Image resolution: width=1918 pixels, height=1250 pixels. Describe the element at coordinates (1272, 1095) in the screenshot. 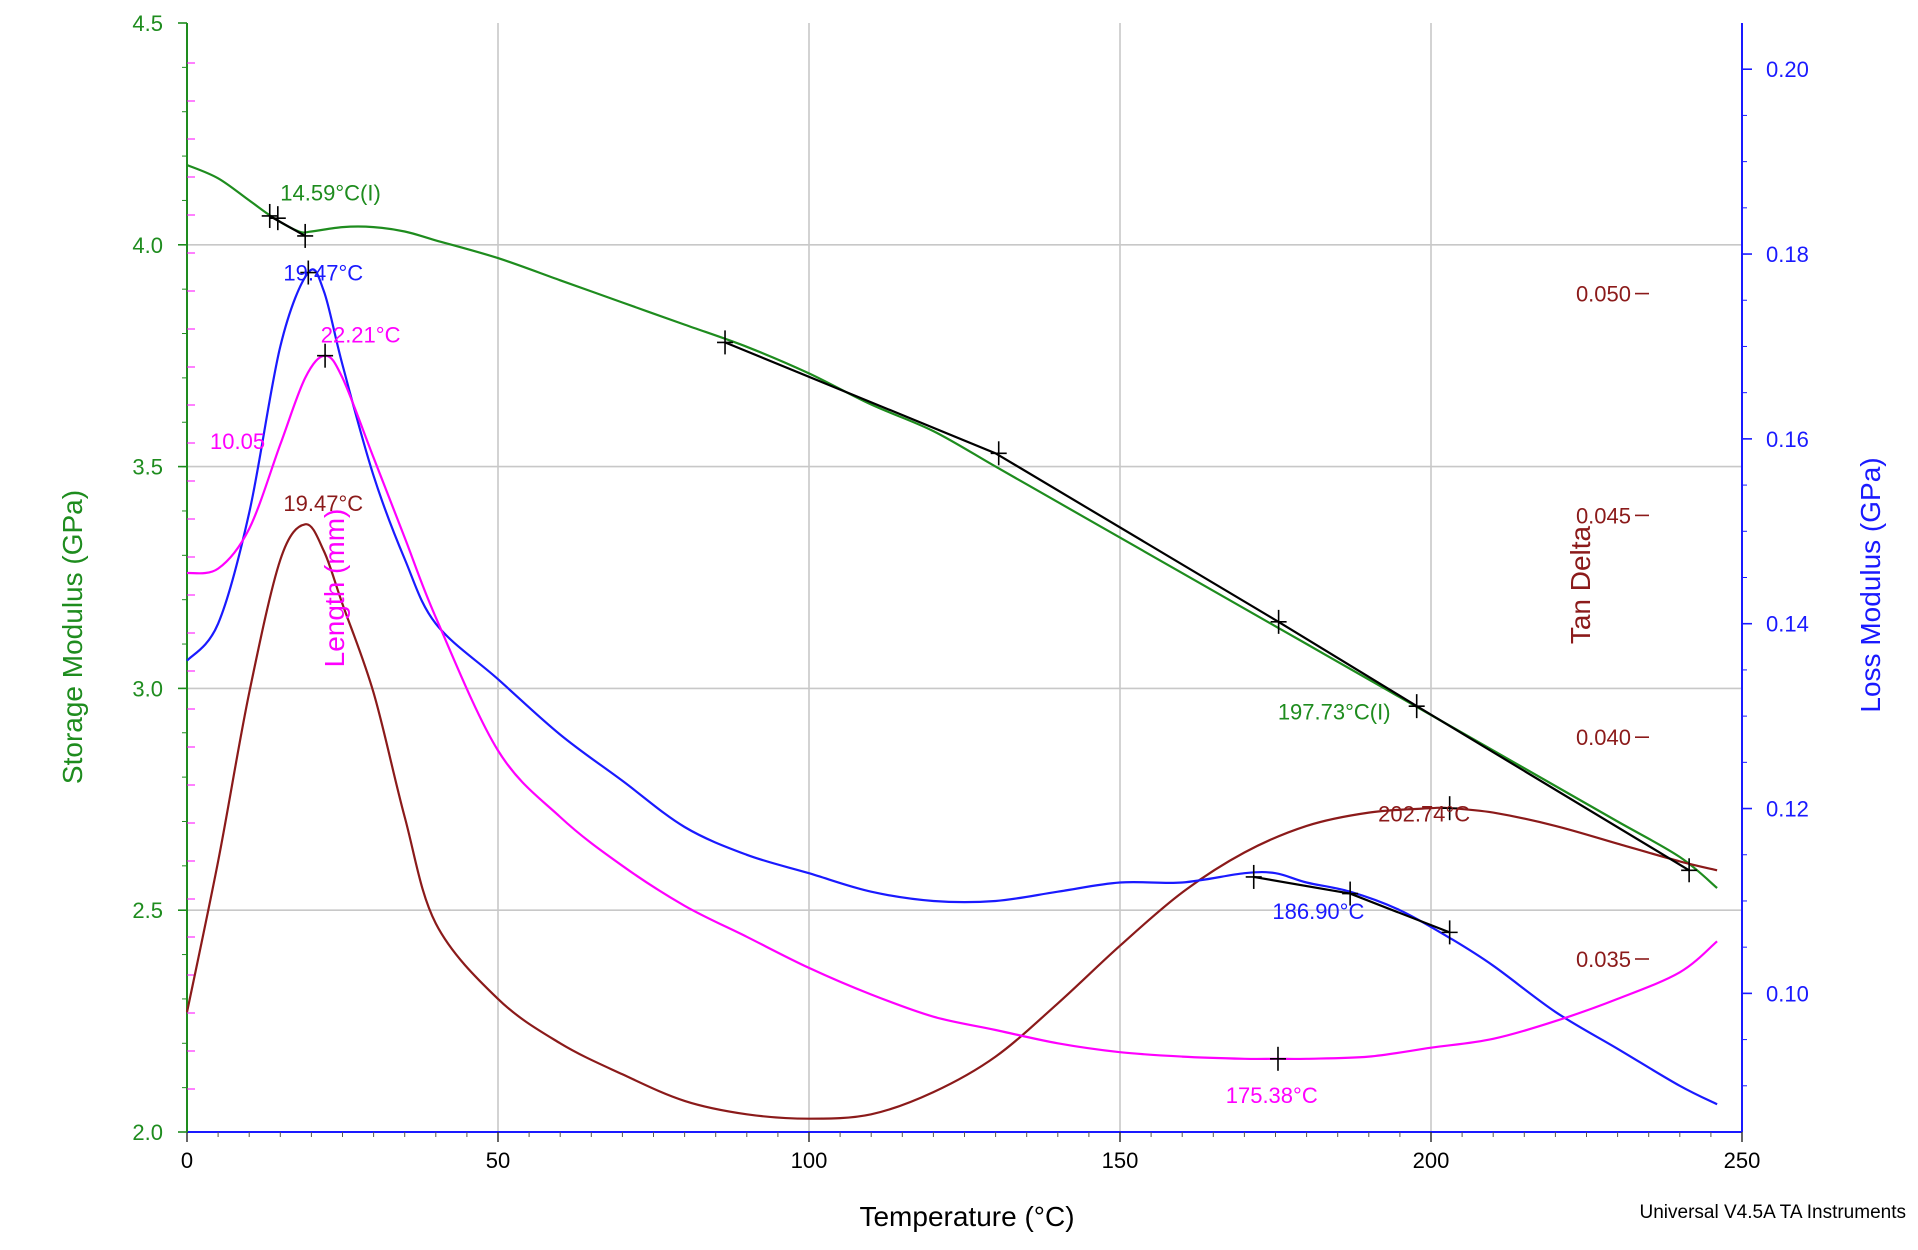

I see `peak-annotation: 175.38°C` at that location.